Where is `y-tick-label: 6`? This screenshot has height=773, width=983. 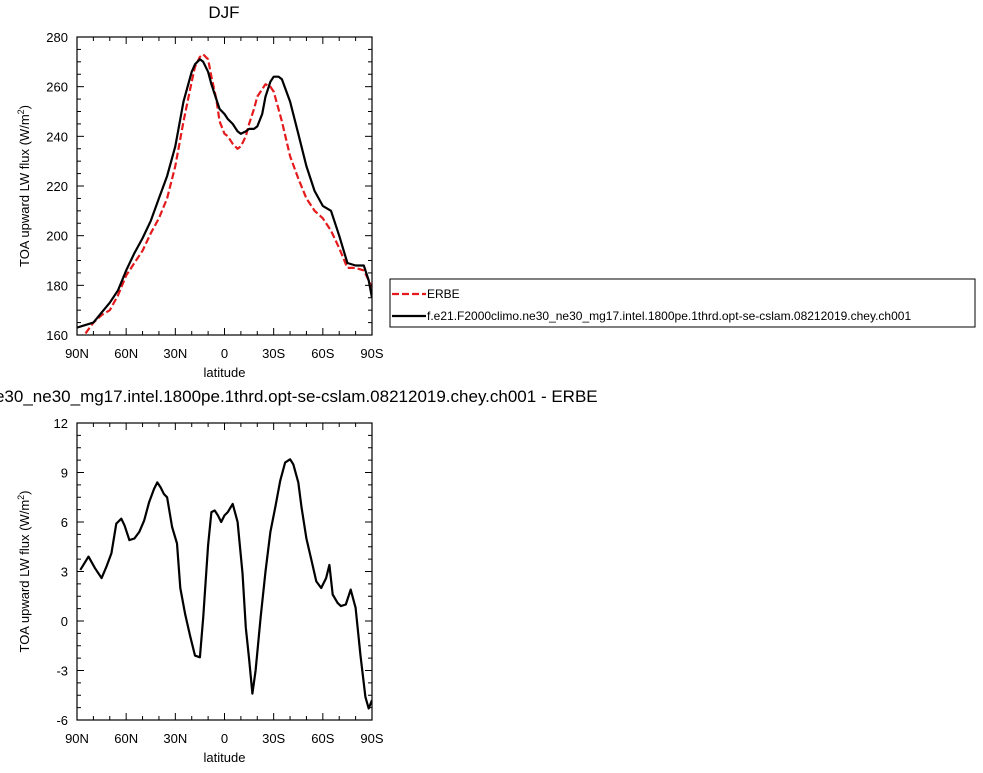
y-tick-label: 6 is located at coordinates (64, 522).